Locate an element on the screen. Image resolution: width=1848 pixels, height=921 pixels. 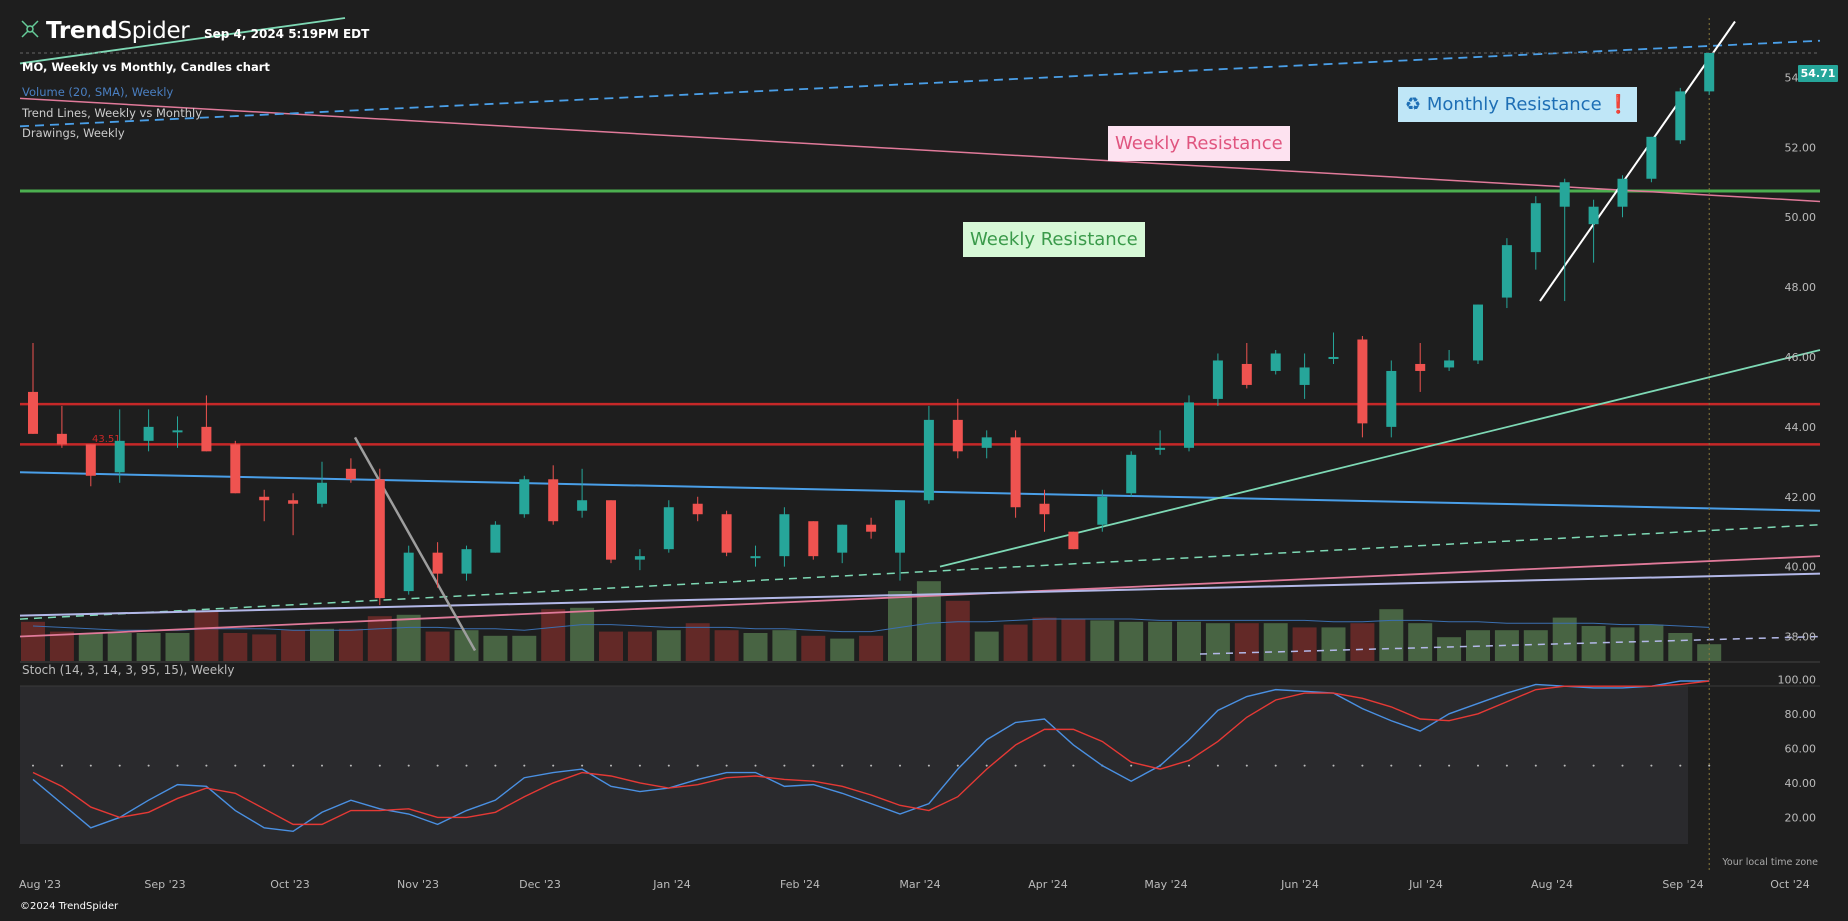
stoch-tick-label: 20.00 is located at coordinates (1801, 817).